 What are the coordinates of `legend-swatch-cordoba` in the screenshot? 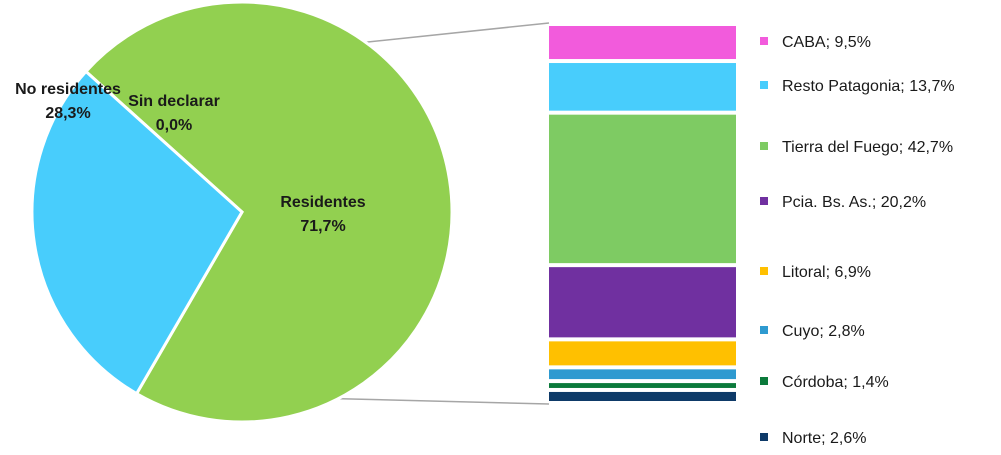 It's located at (764, 381).